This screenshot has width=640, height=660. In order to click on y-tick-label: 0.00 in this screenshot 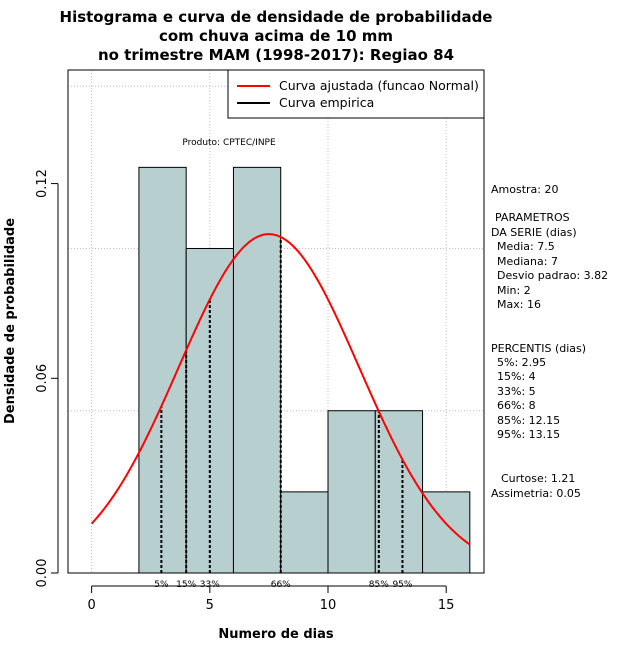, I will do `click(42, 573)`.